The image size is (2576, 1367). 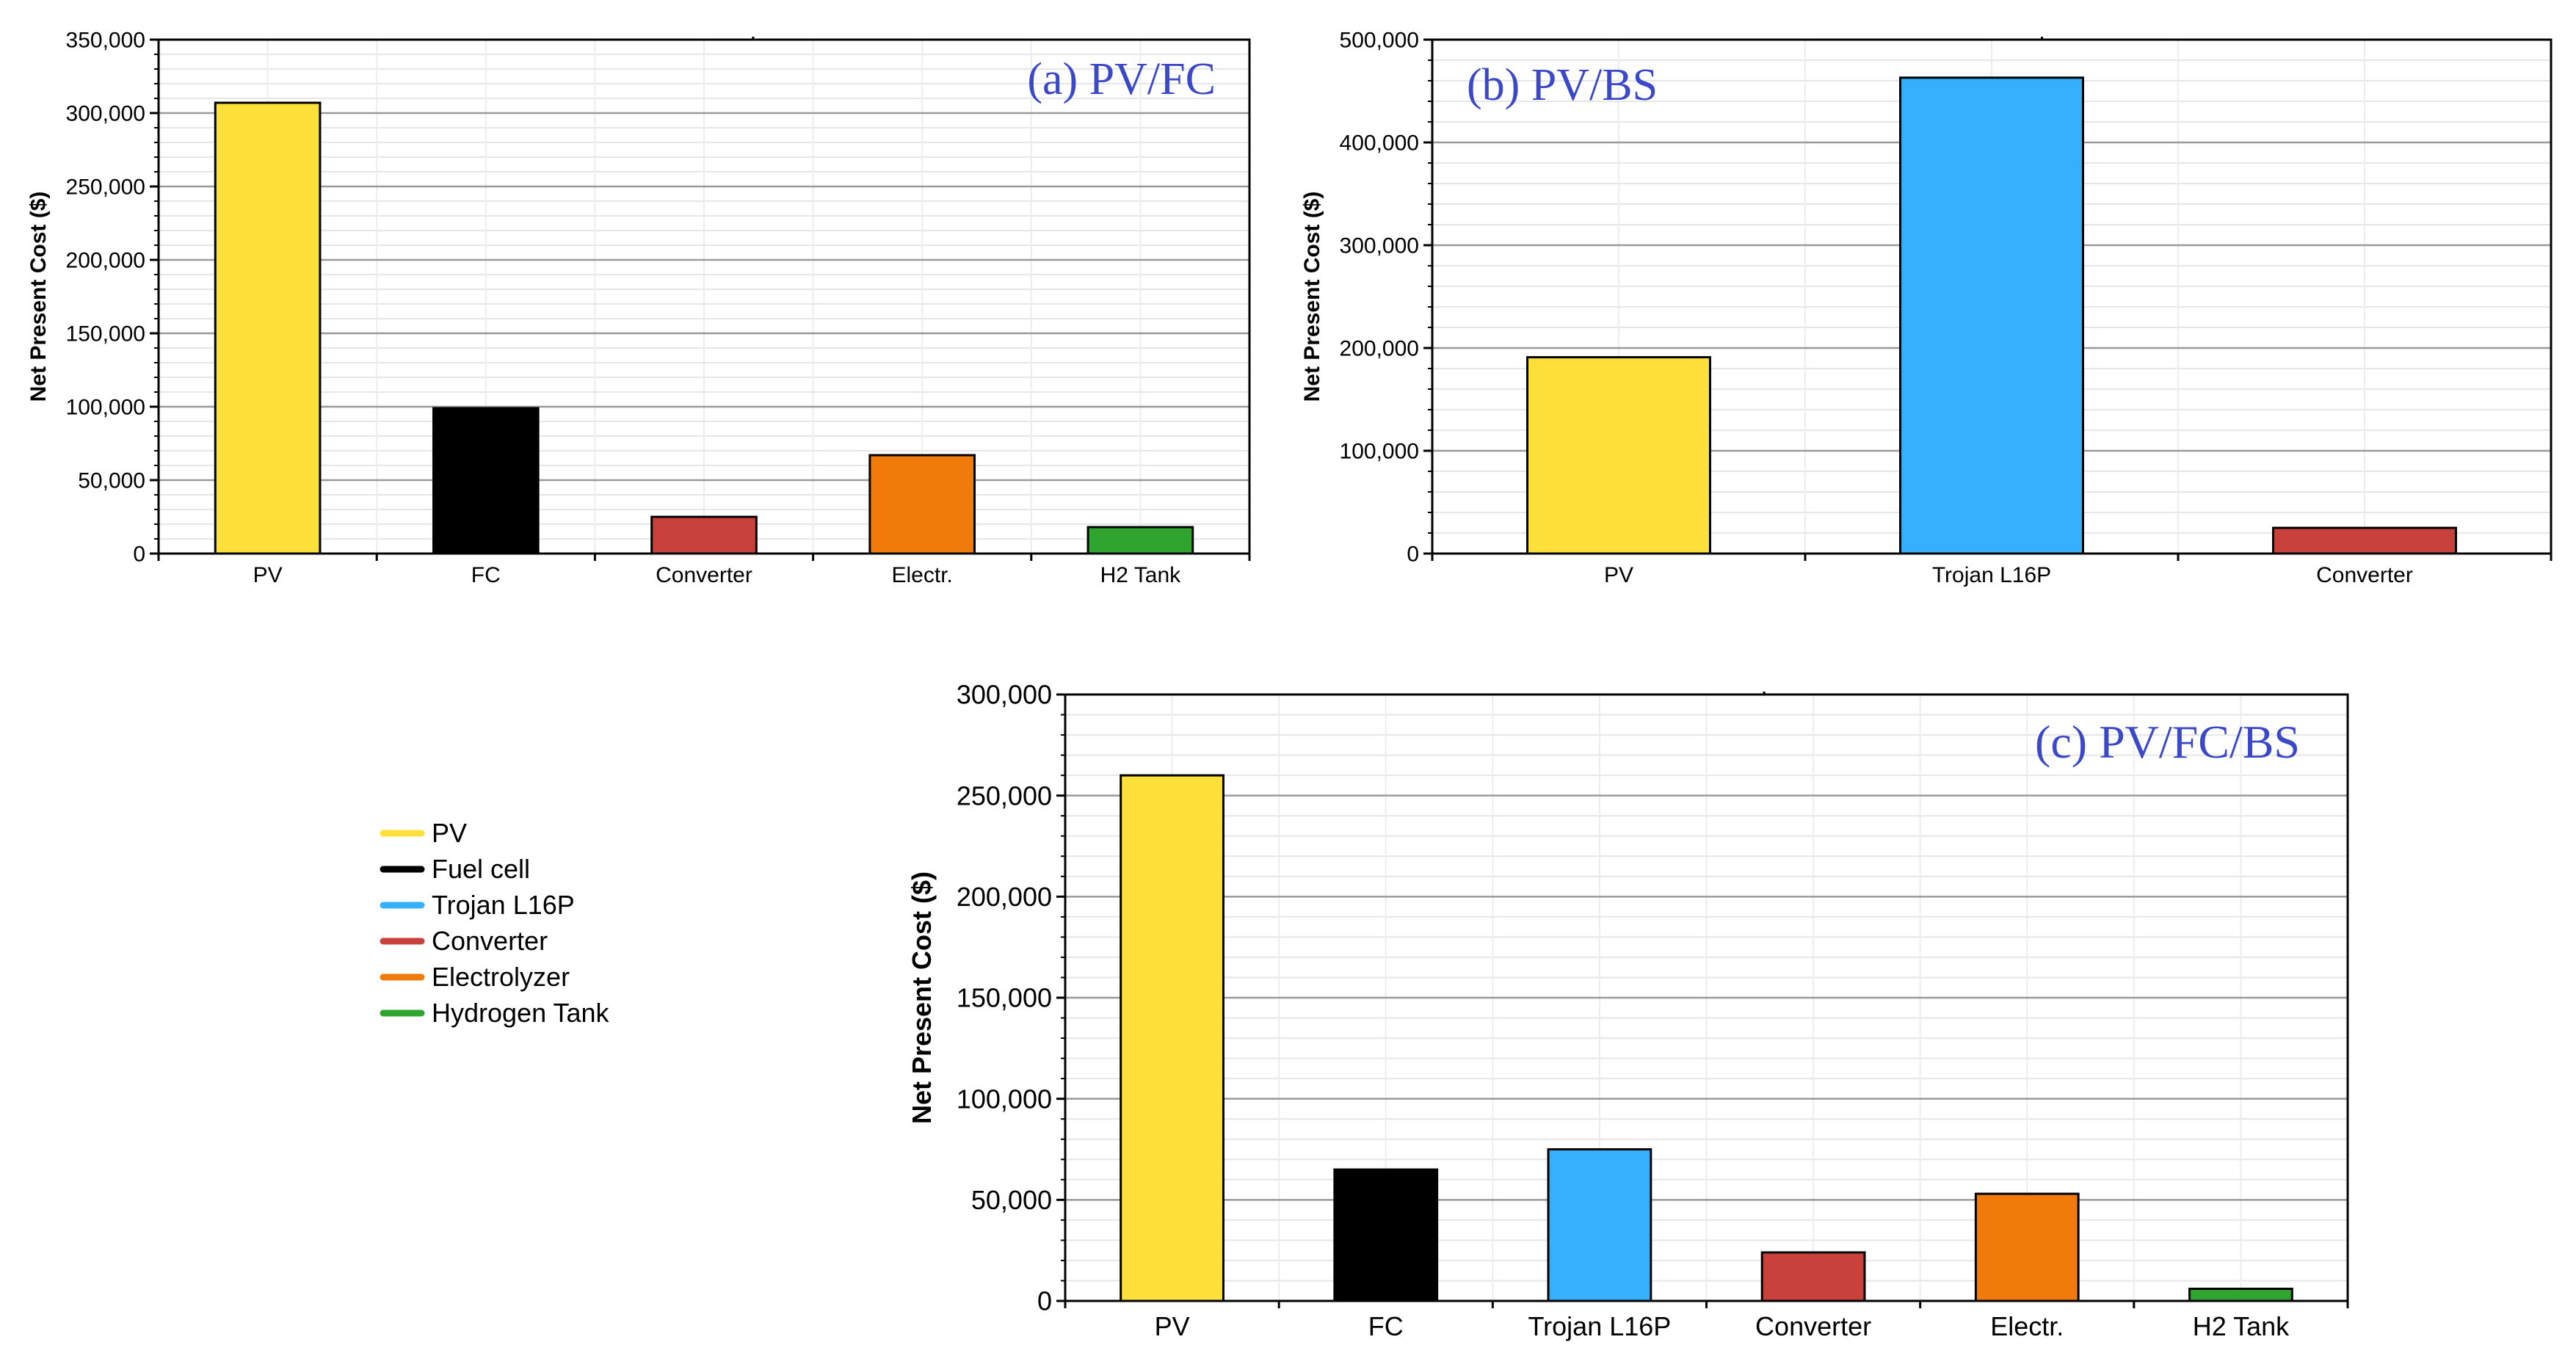 I want to click on legend-label: PV, so click(x=450, y=833).